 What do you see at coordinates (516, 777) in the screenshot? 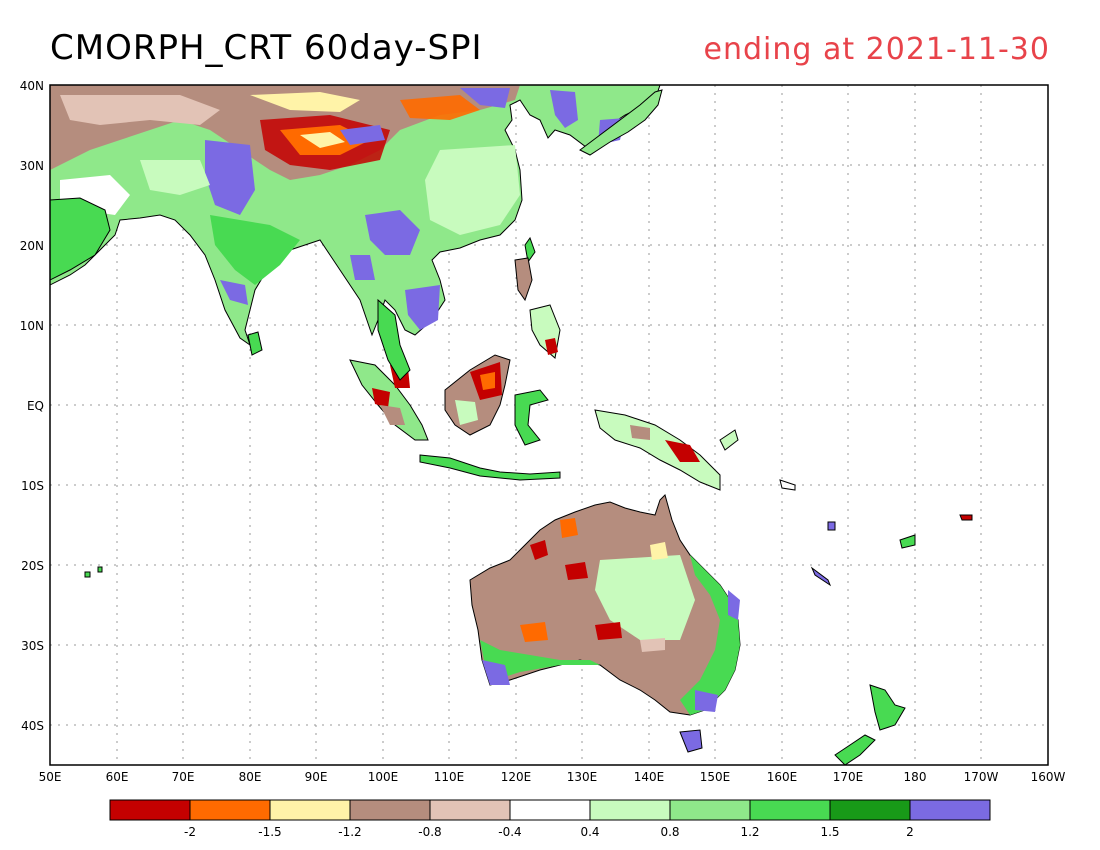
I see `lon-label: 120E` at bounding box center [516, 777].